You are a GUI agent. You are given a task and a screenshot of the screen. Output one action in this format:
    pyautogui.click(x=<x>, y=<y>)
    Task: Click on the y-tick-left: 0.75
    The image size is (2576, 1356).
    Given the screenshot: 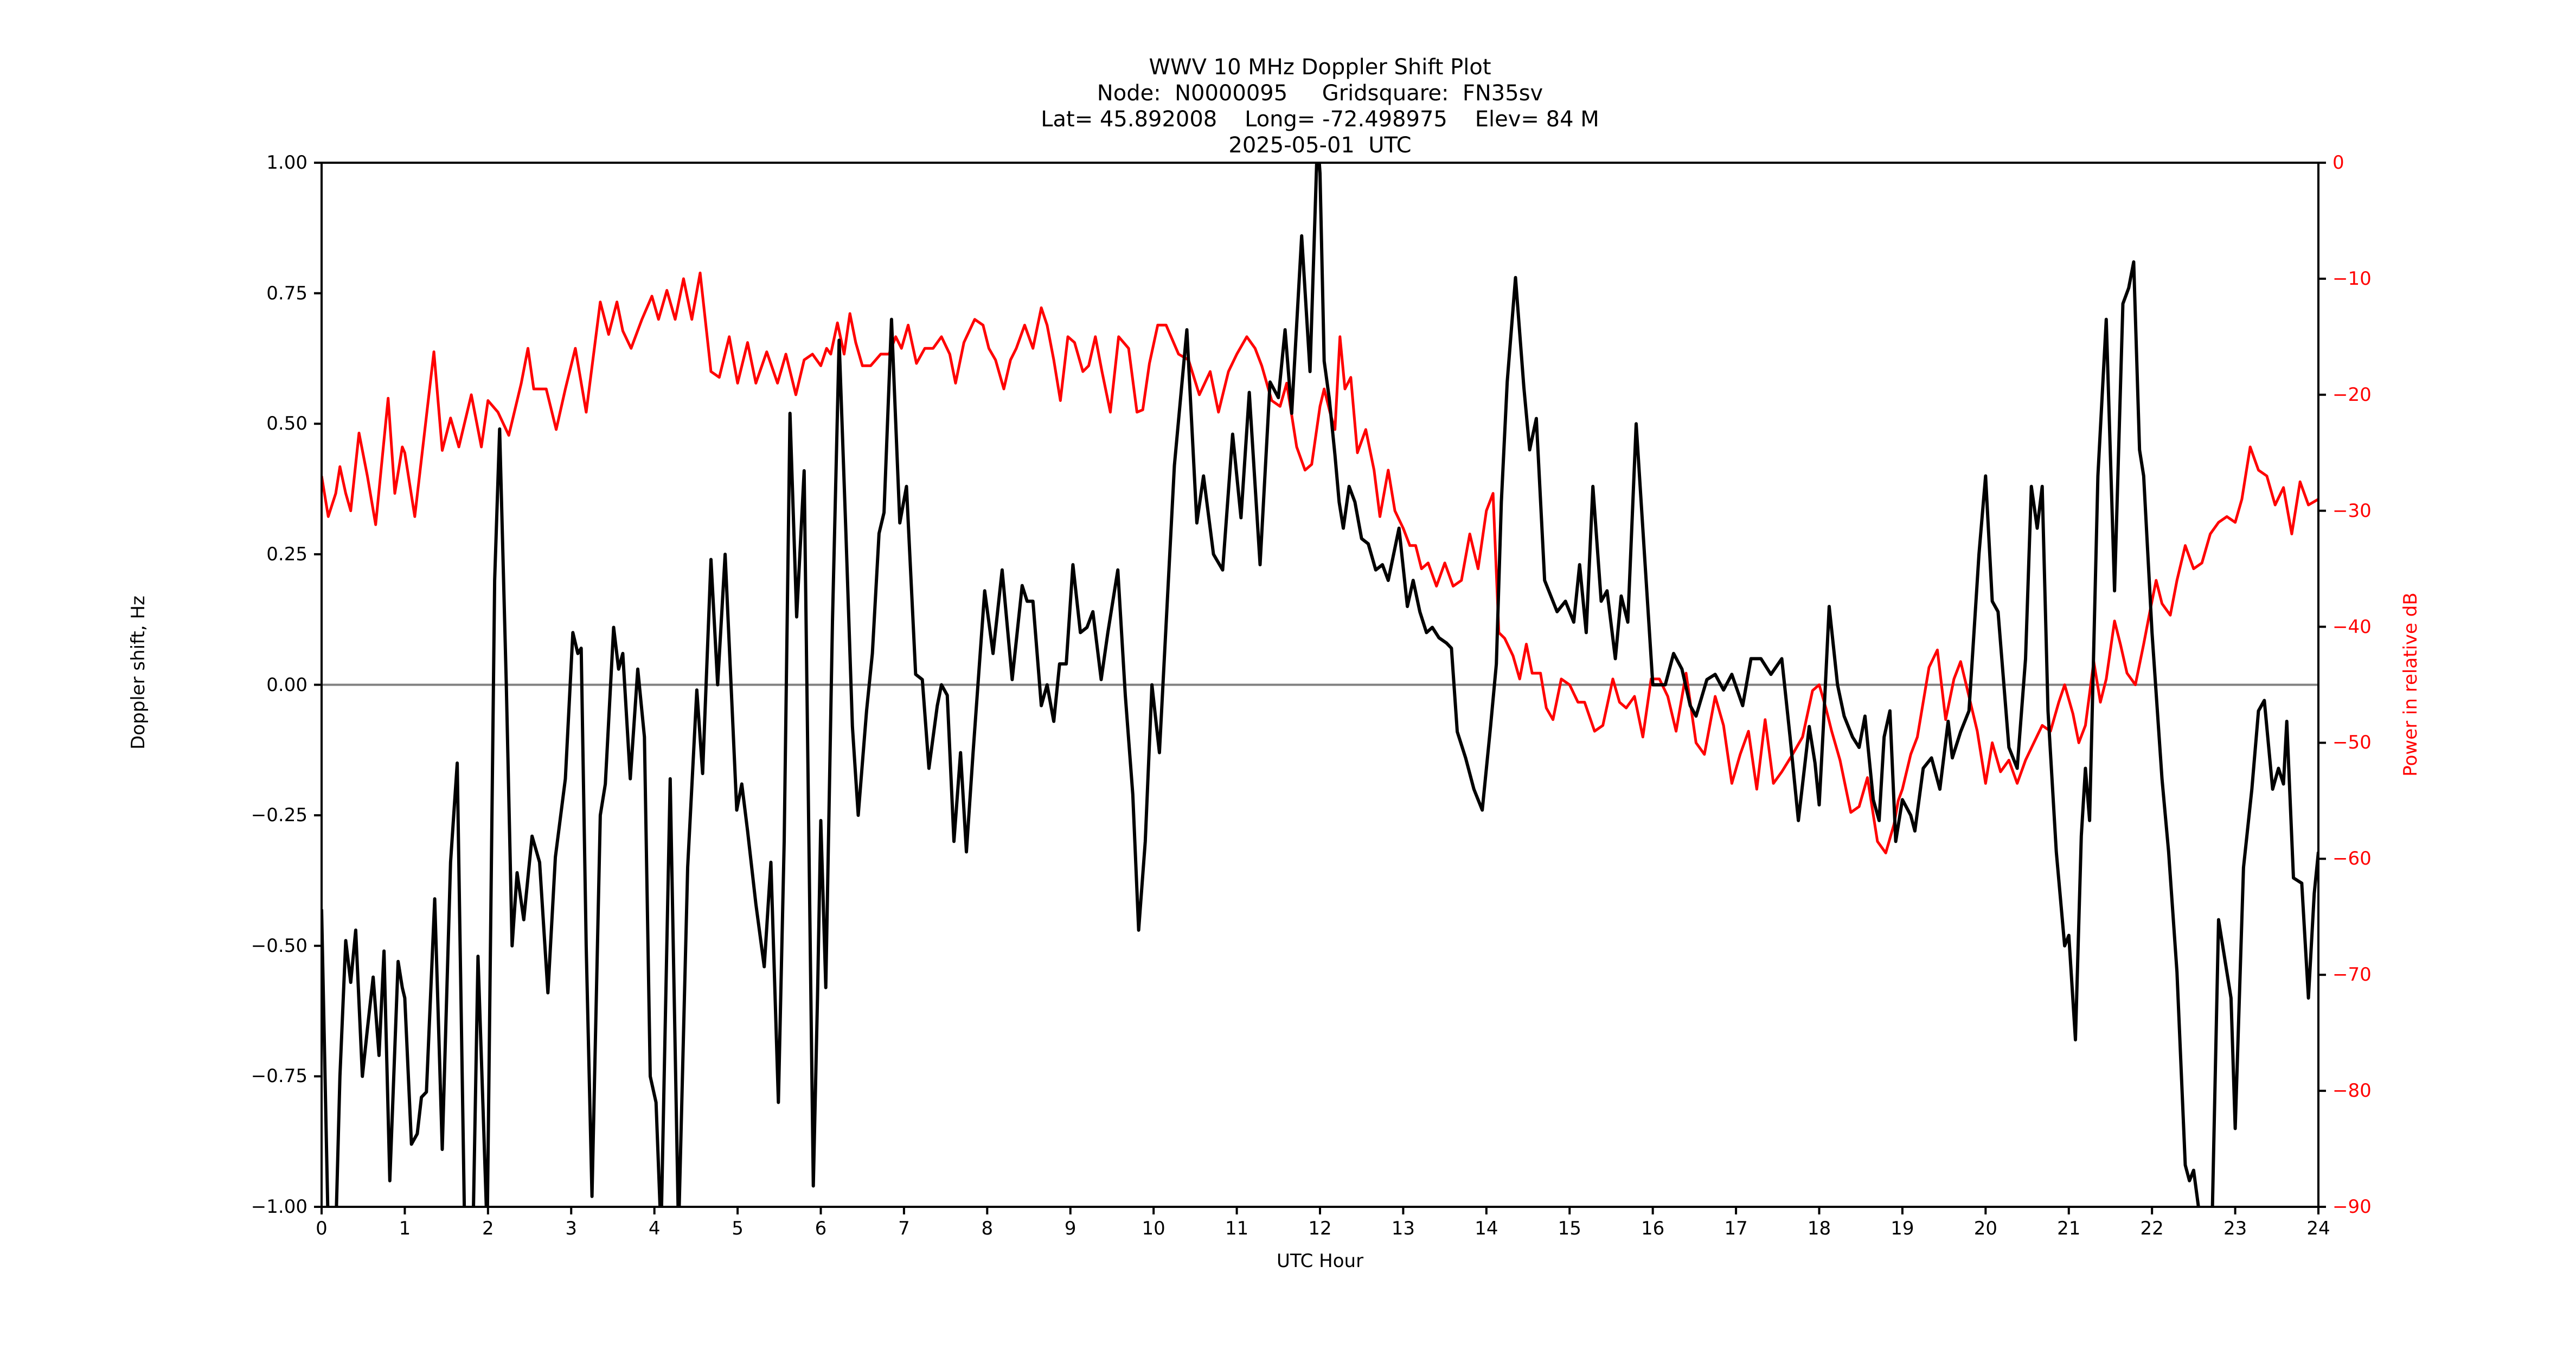 What is the action you would take?
    pyautogui.click(x=286, y=293)
    